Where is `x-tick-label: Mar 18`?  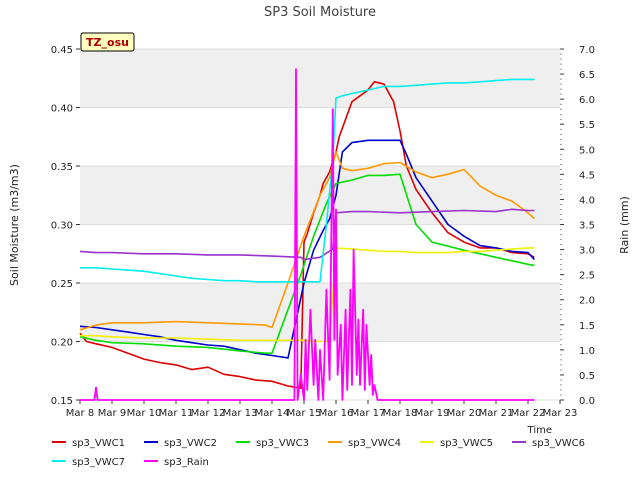
x-tick-label: Mar 18 is located at coordinates (400, 413).